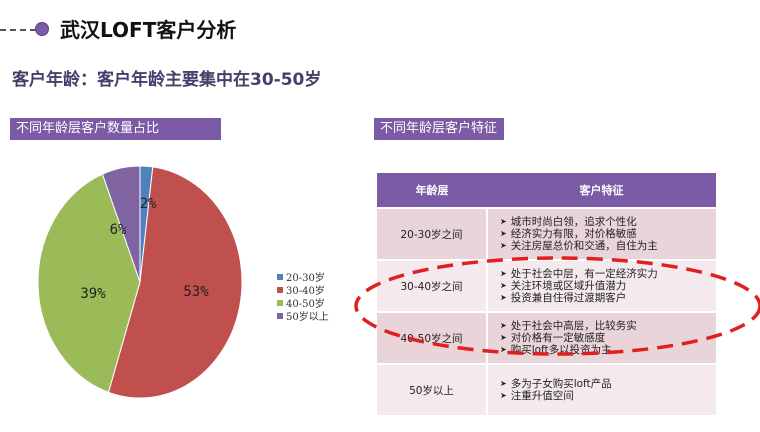  I want to click on age-cell: 50岁以上, so click(432, 389).